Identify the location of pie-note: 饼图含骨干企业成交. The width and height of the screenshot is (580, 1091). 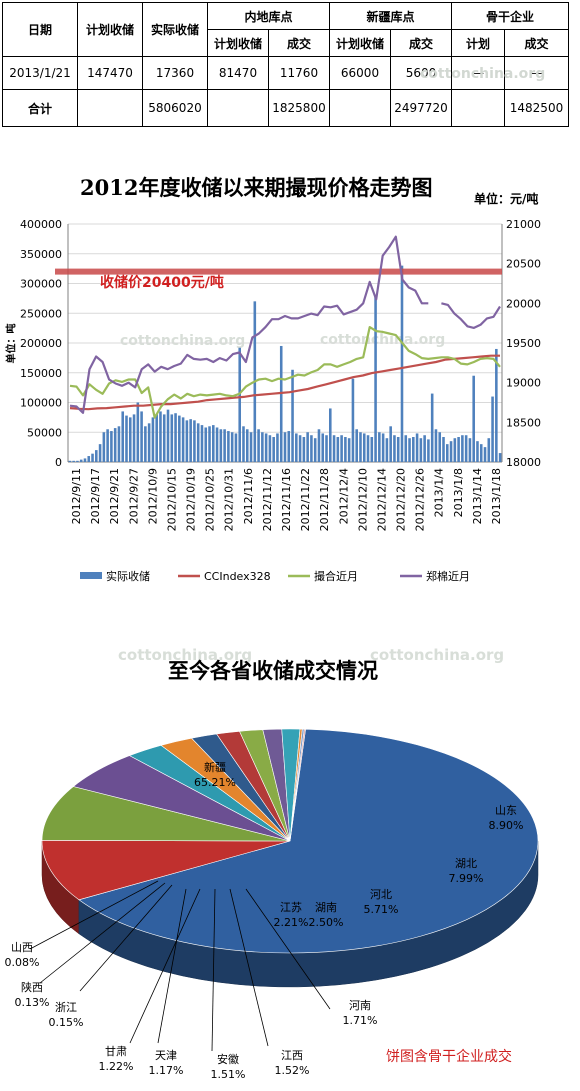
(449, 1057).